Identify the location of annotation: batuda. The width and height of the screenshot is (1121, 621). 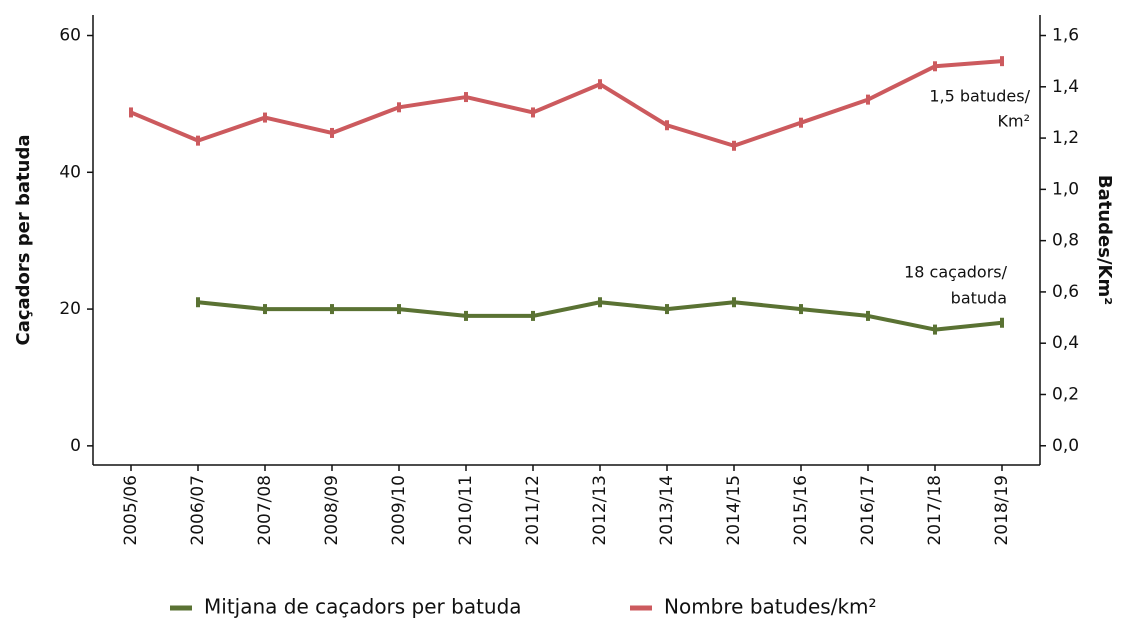
(979, 298).